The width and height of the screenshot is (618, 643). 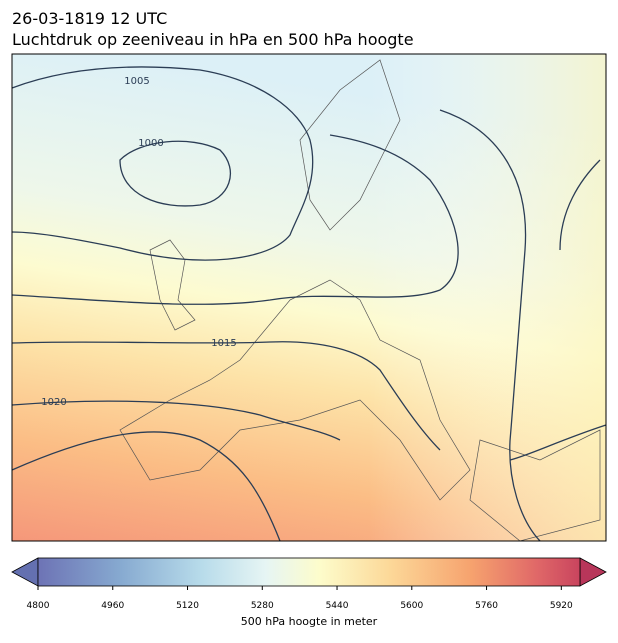 What do you see at coordinates (486, 606) in the screenshot?
I see `tick-label: 5760` at bounding box center [486, 606].